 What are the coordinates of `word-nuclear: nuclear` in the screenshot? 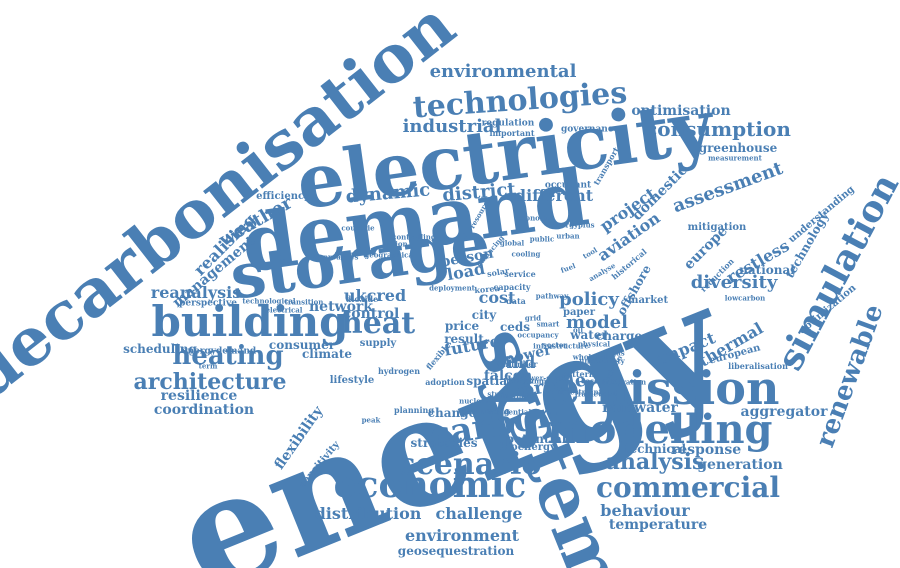 It's located at (474, 401).